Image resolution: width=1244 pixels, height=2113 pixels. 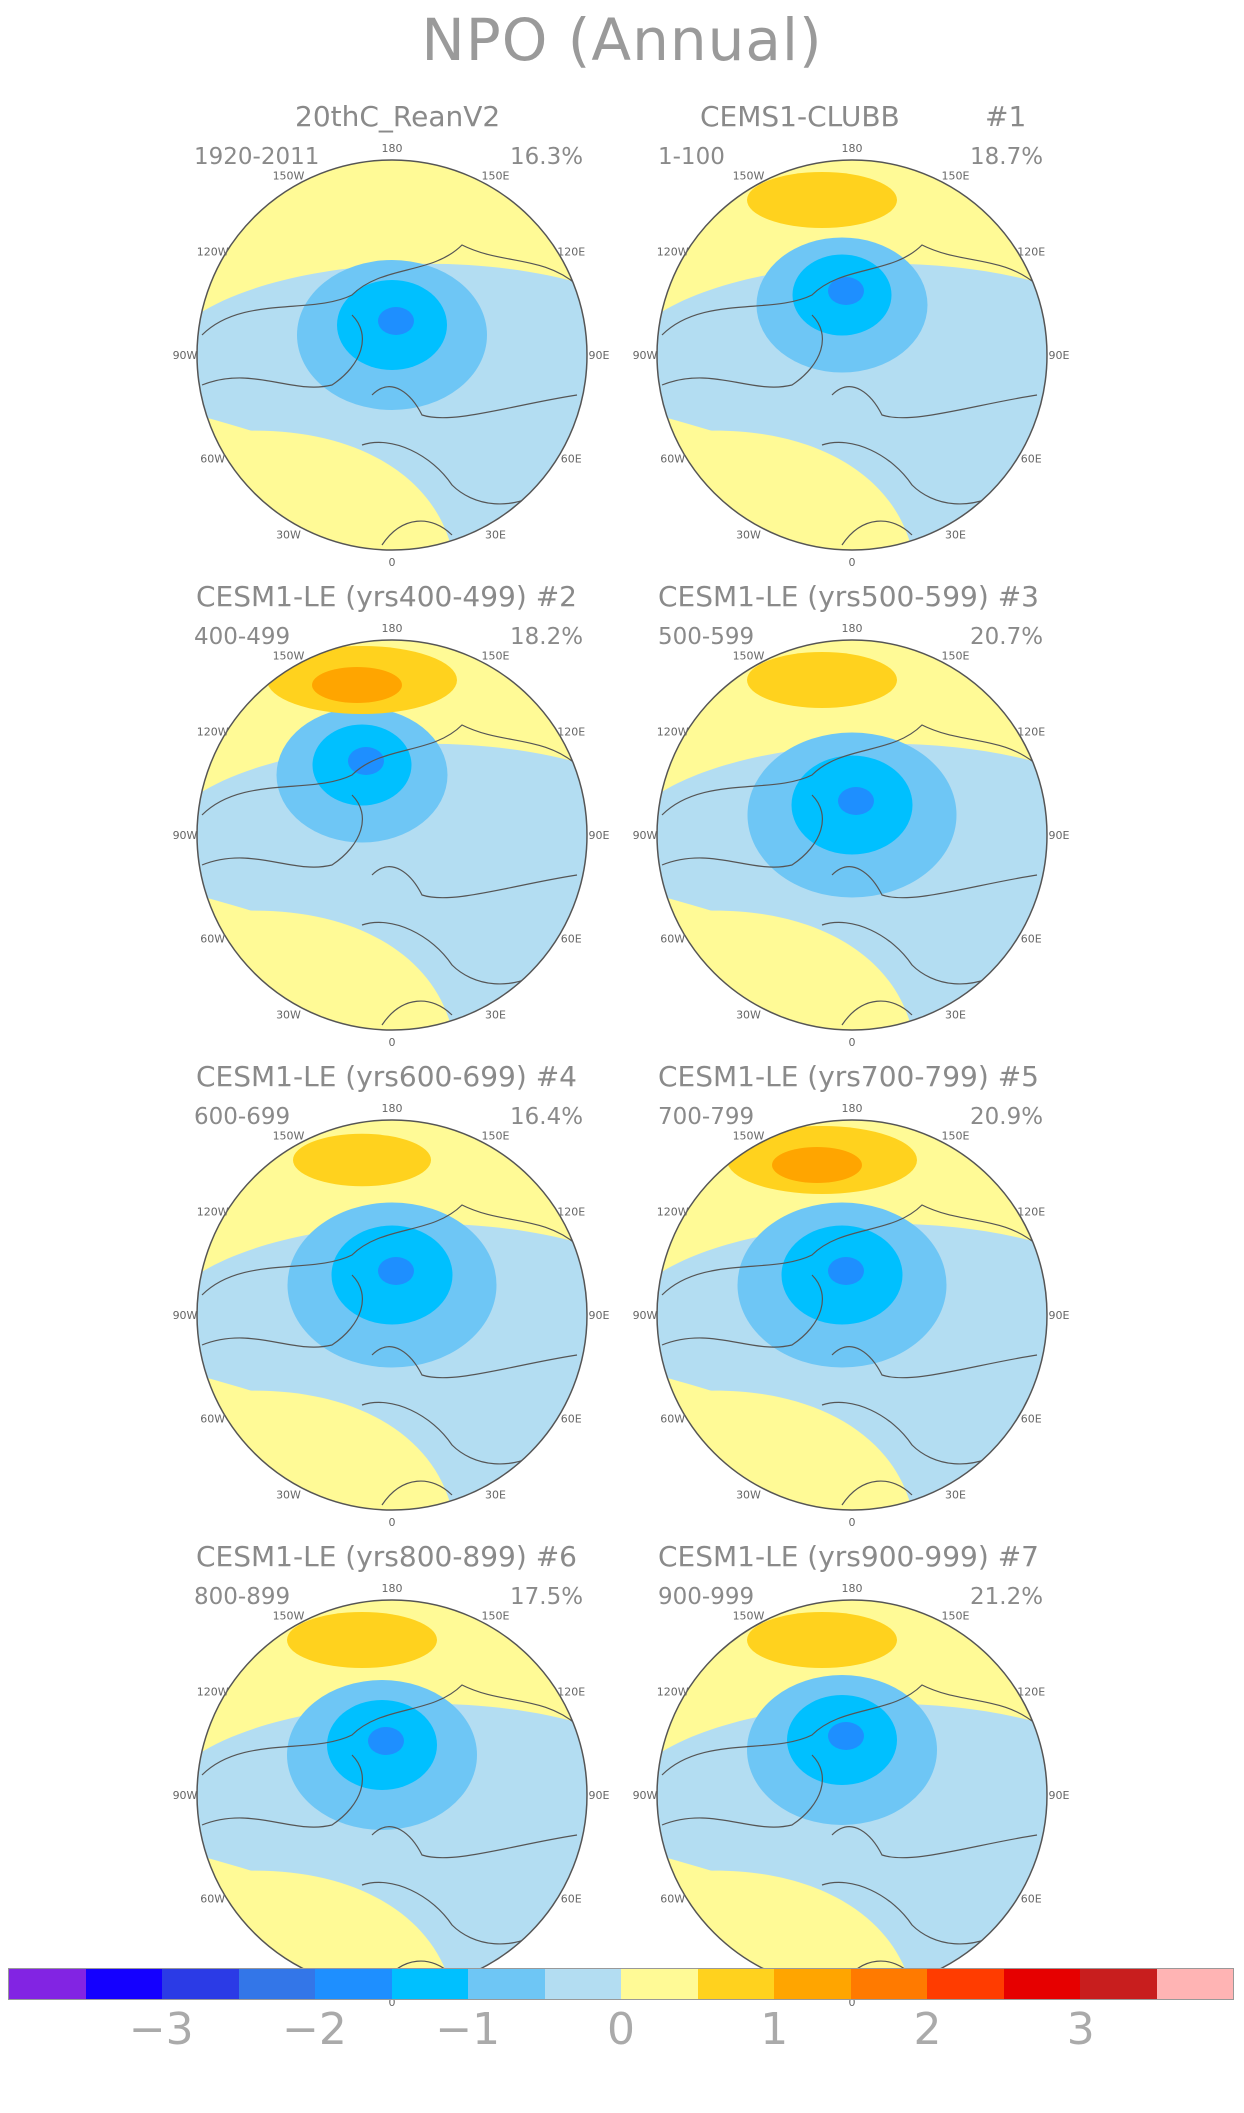 I want to click on map-panel-6: CESM1-LE (yrs700-799) #5 700-799 20.9%, so click(x=920, y=1297).